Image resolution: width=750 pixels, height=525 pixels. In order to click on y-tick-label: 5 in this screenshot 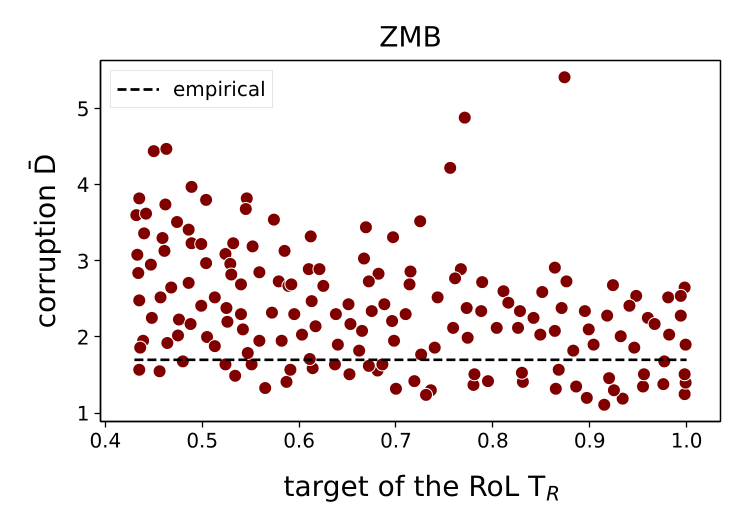, I will do `click(83, 108)`.